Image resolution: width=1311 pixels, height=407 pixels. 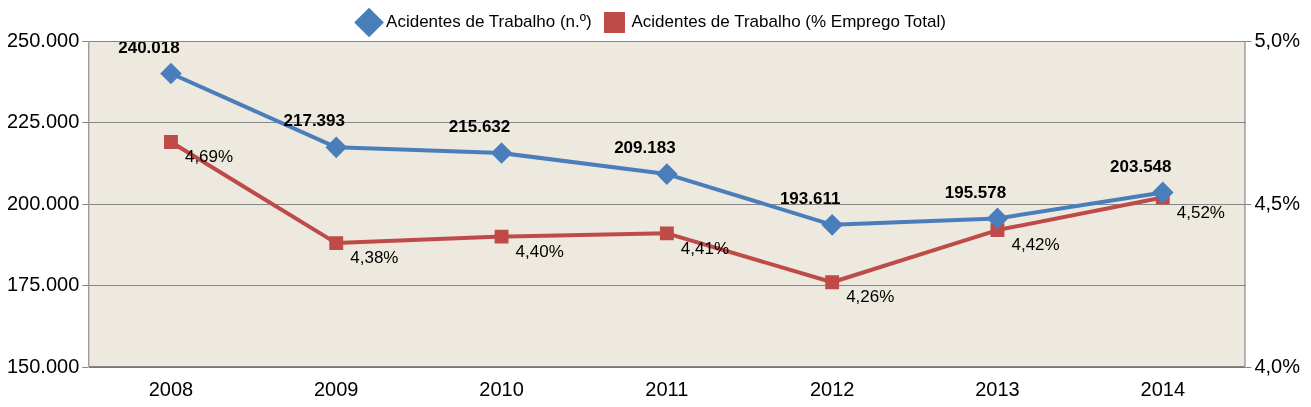 What do you see at coordinates (501, 388) in the screenshot?
I see `x-tick-label: 2010` at bounding box center [501, 388].